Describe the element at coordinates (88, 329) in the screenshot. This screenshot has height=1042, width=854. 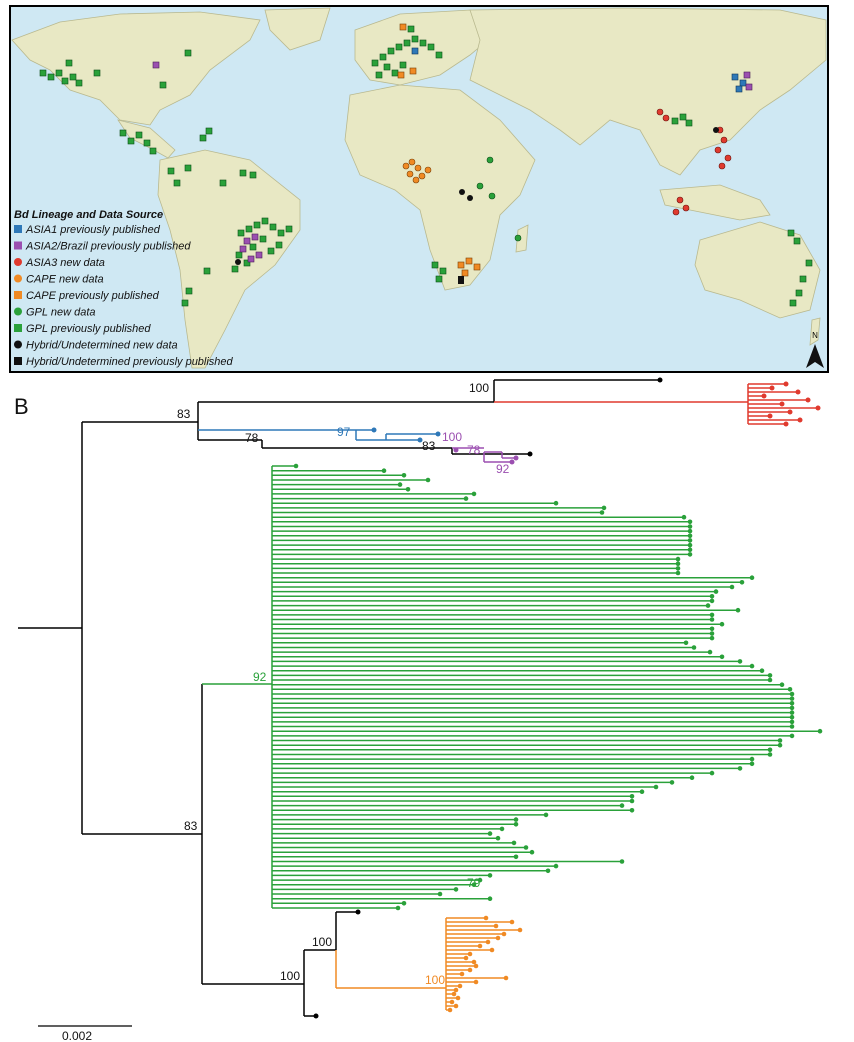
I see `legend-item-label: GPL previously published` at that location.